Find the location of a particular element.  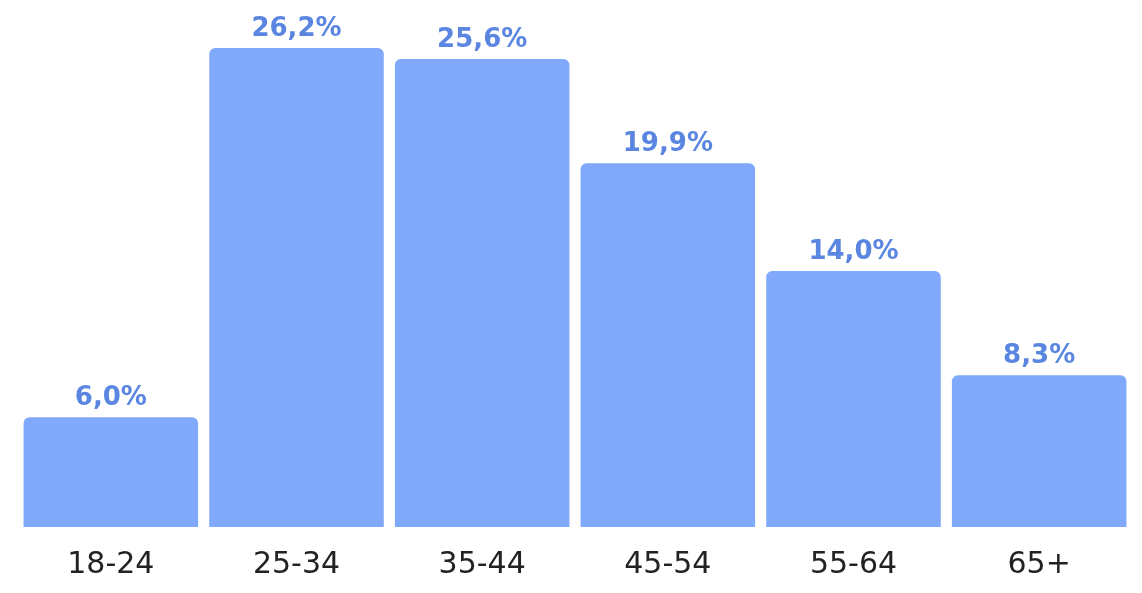

x-tick-label: 35-44 is located at coordinates (482, 562).